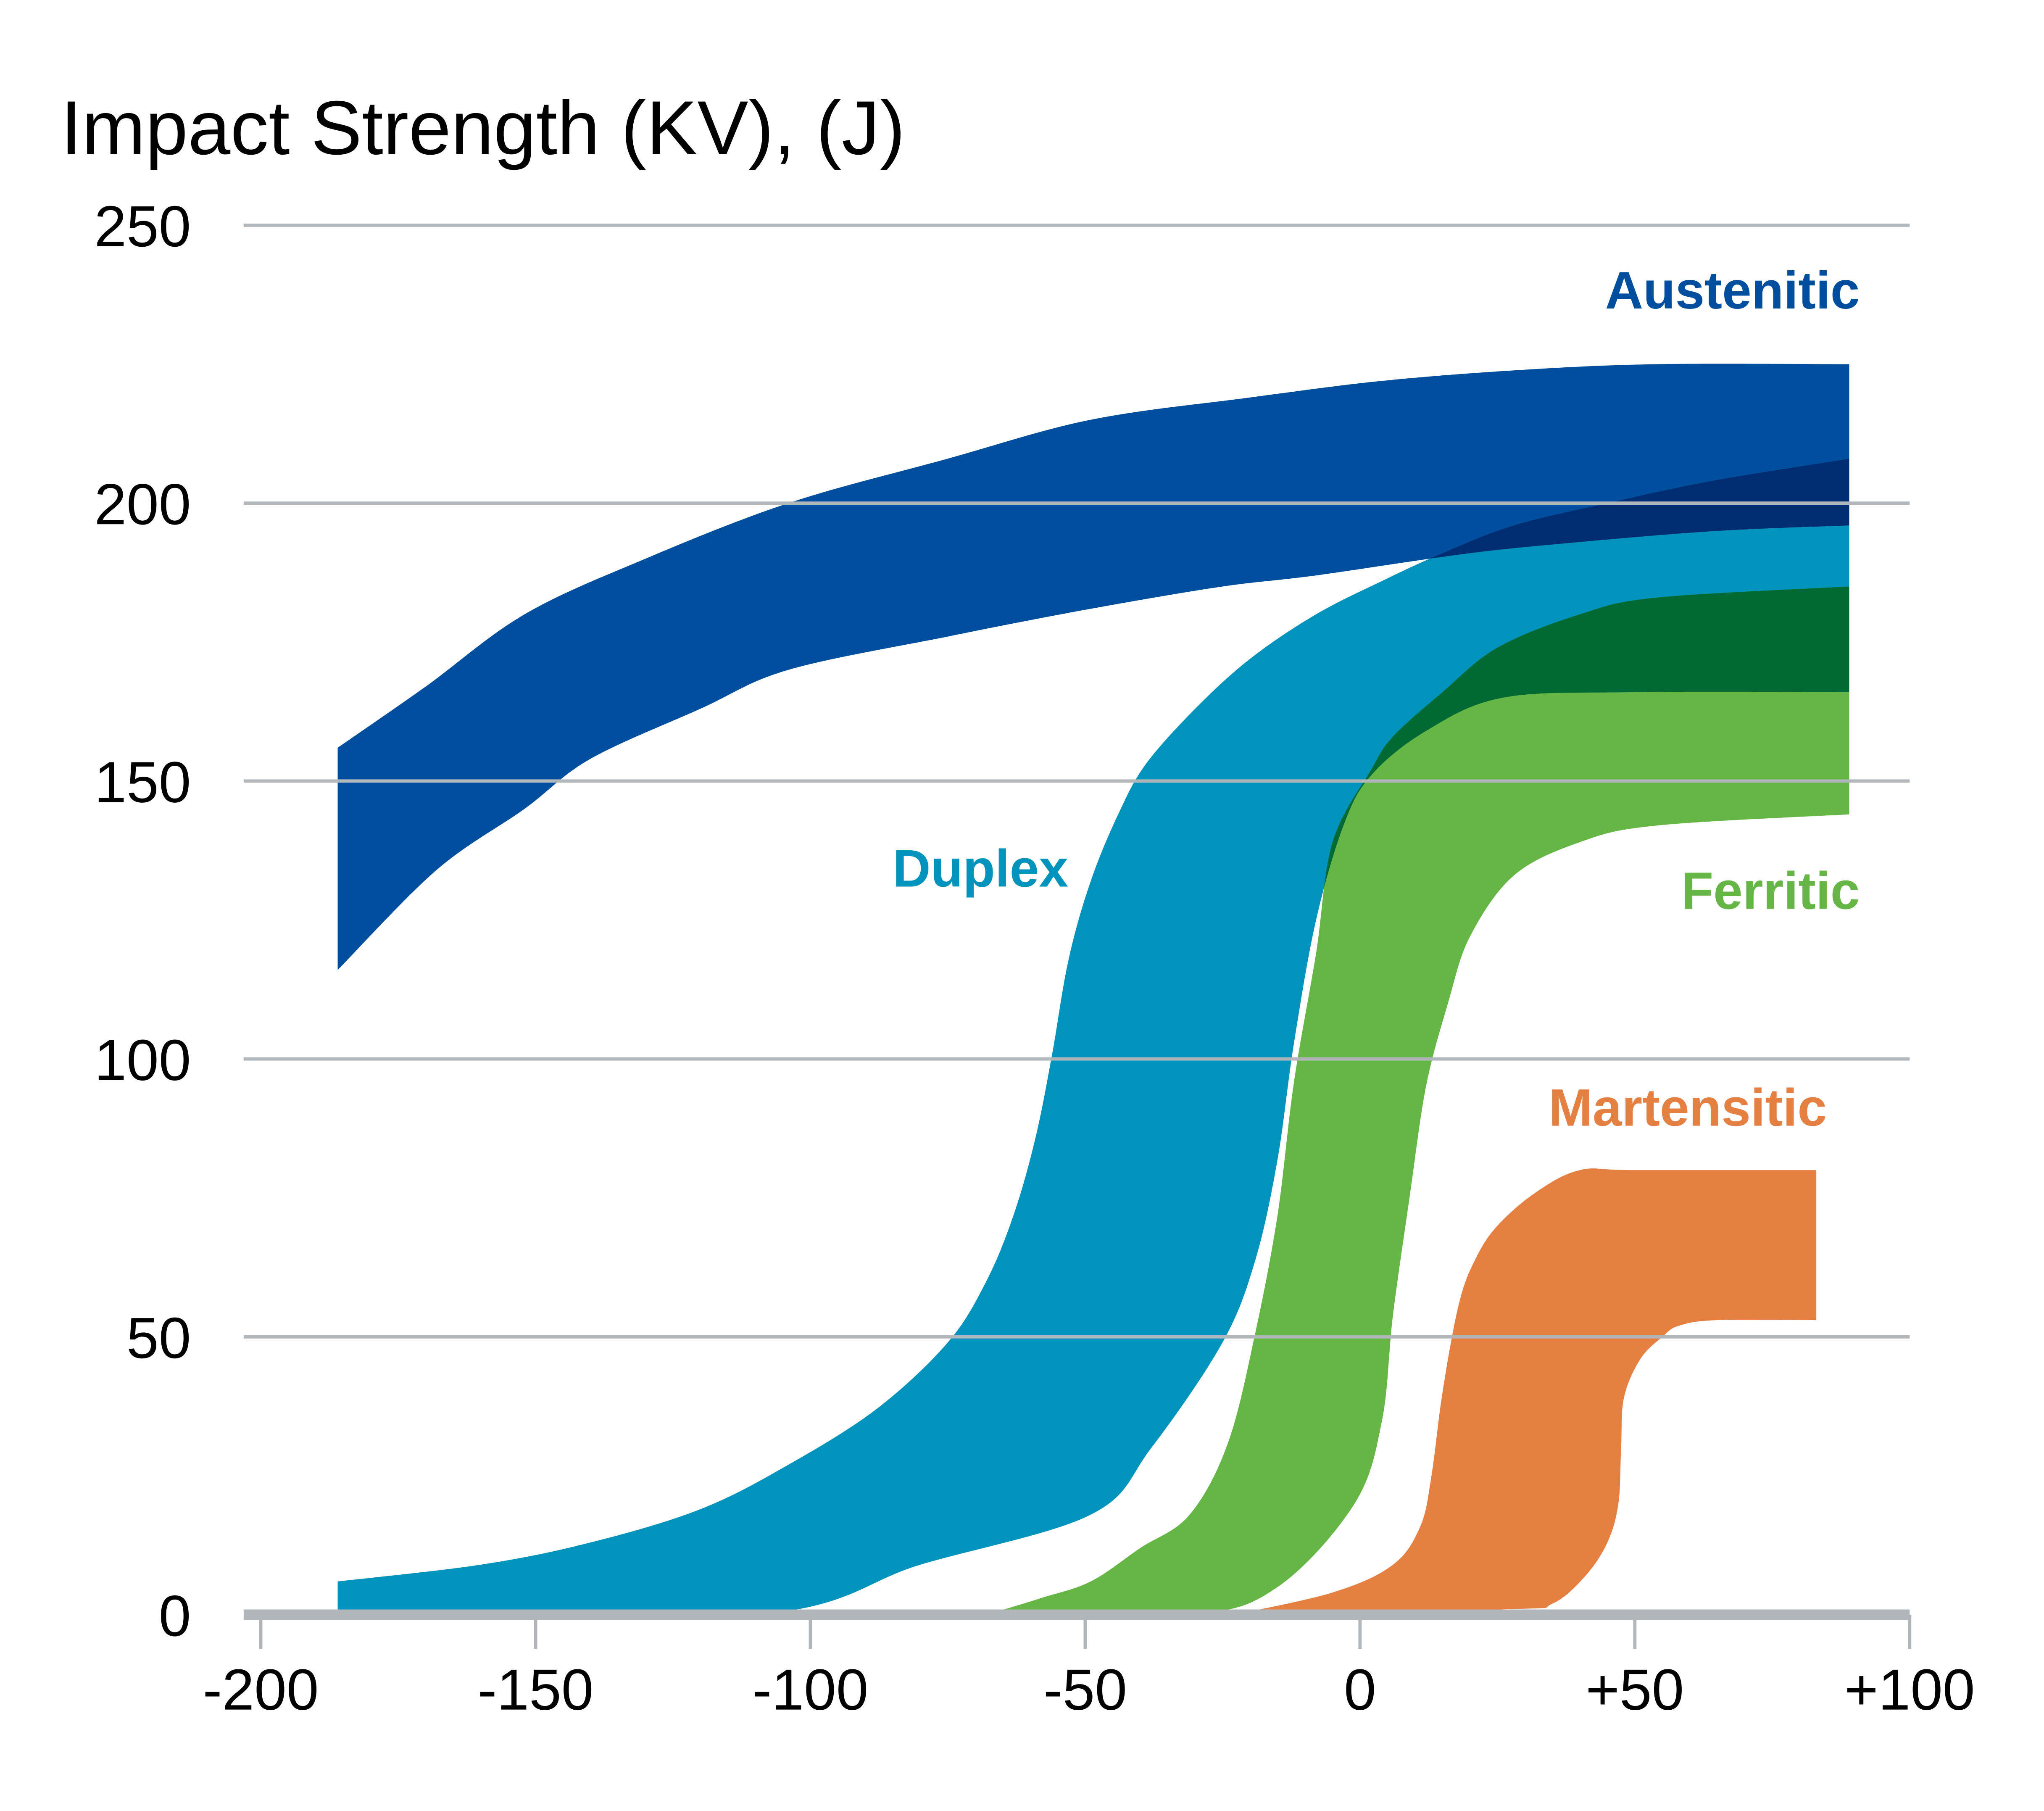  Describe the element at coordinates (1909, 1690) in the screenshot. I see `x-tick-label: +100` at that location.